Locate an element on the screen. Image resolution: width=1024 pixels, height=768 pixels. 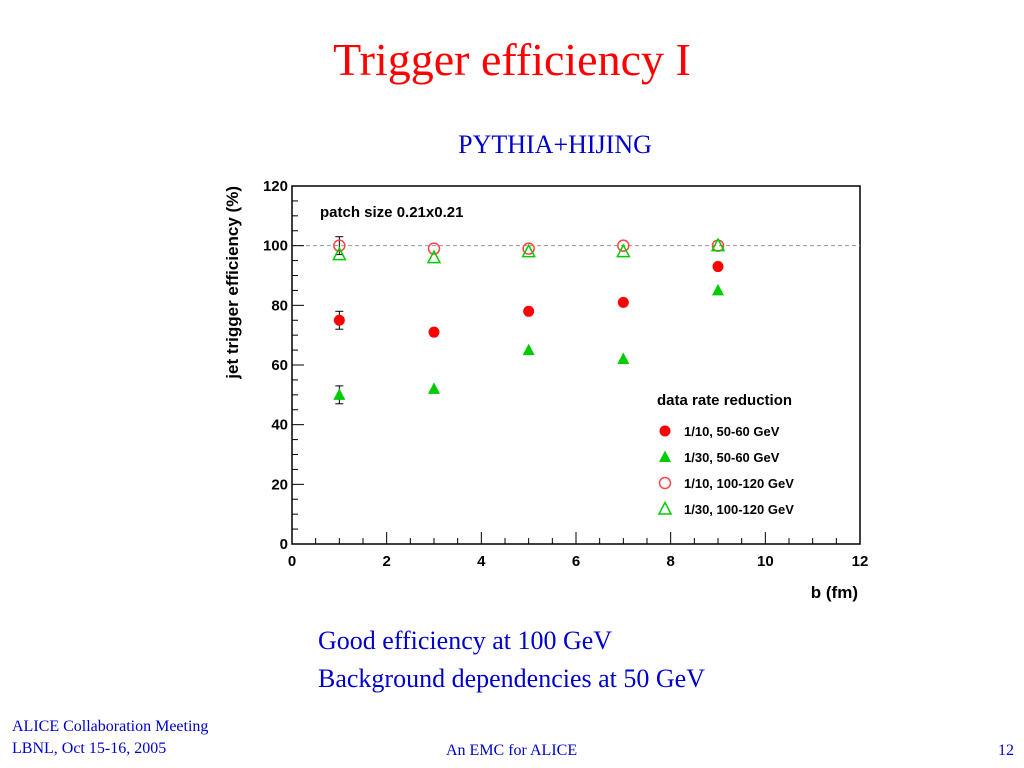
footer-meeting-name: ALICE Collaboration Meeting is located at coordinates (110, 726).